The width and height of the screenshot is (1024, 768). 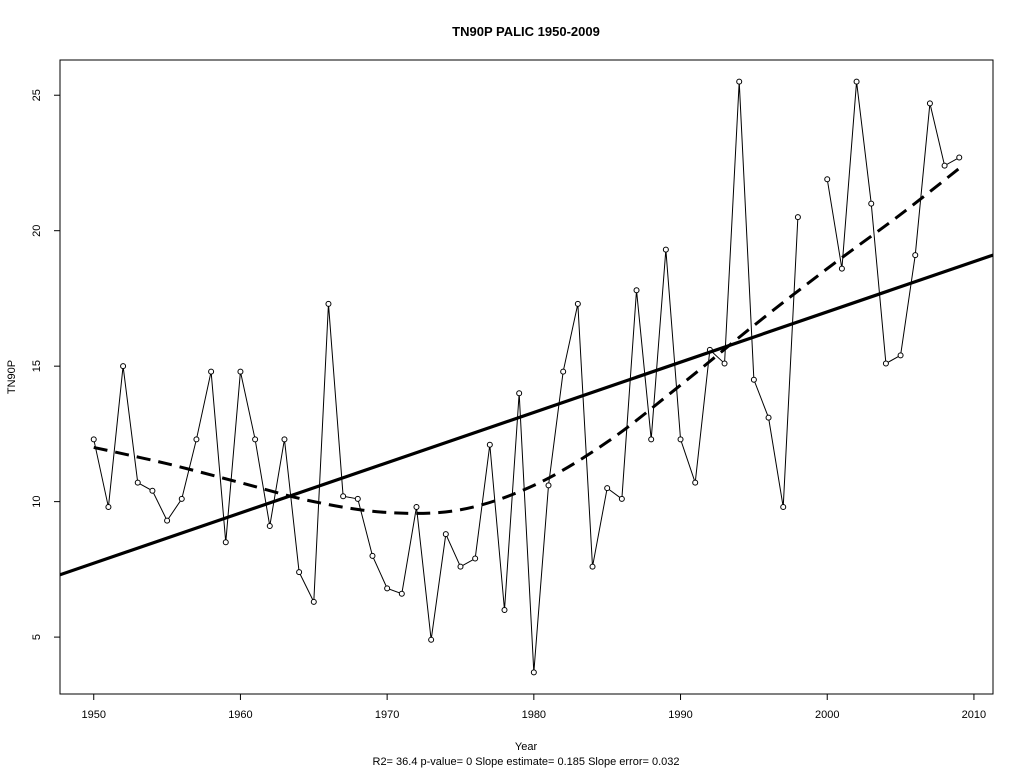 I want to click on y-tick-label: 15, so click(x=37, y=366).